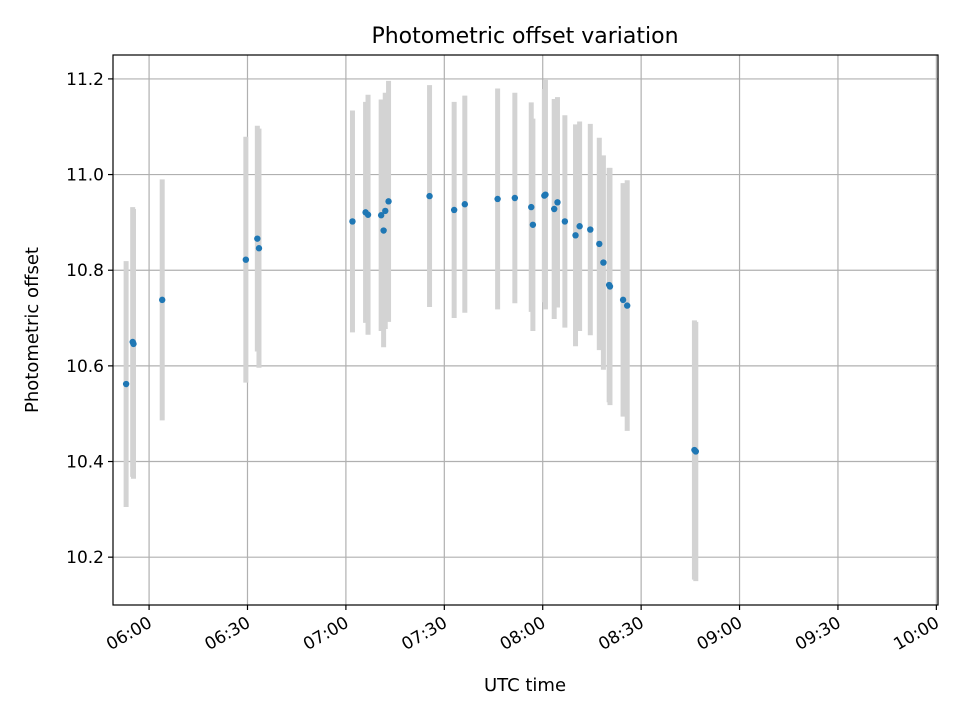  Describe the element at coordinates (129, 634) in the screenshot. I see `x-tick-label: 06:00` at that location.